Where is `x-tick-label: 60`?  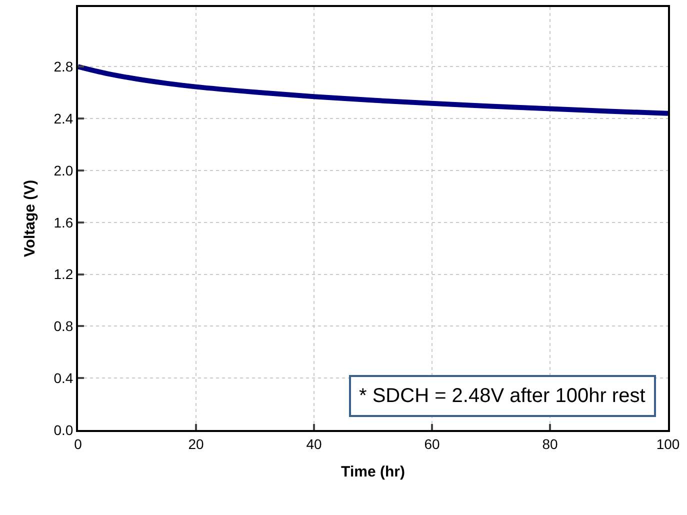 x-tick-label: 60 is located at coordinates (432, 444).